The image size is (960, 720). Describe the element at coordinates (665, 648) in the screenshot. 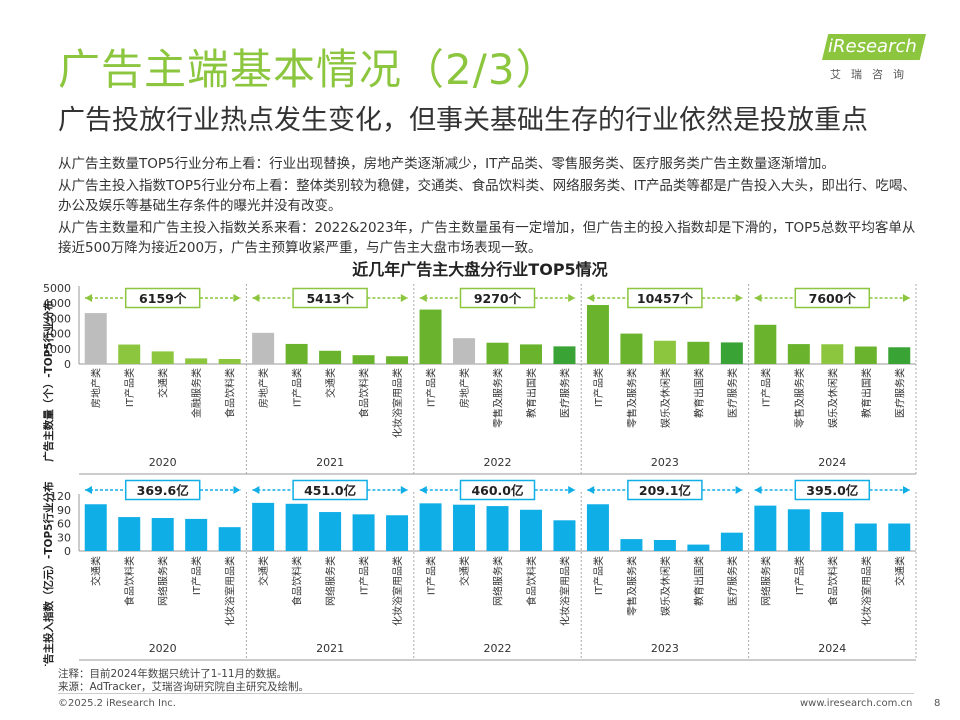

I see `year-label: 2023` at that location.